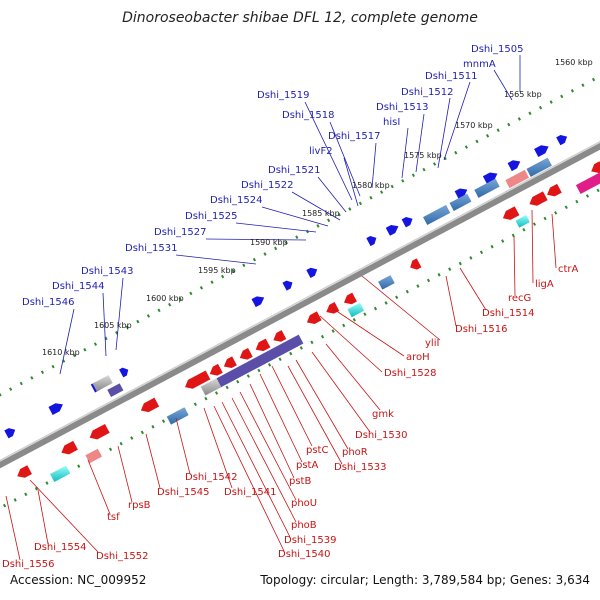 The image size is (600, 600). What do you see at coordinates (61, 352) in the screenshot?
I see `tick-label: 1610 kbp` at bounding box center [61, 352].